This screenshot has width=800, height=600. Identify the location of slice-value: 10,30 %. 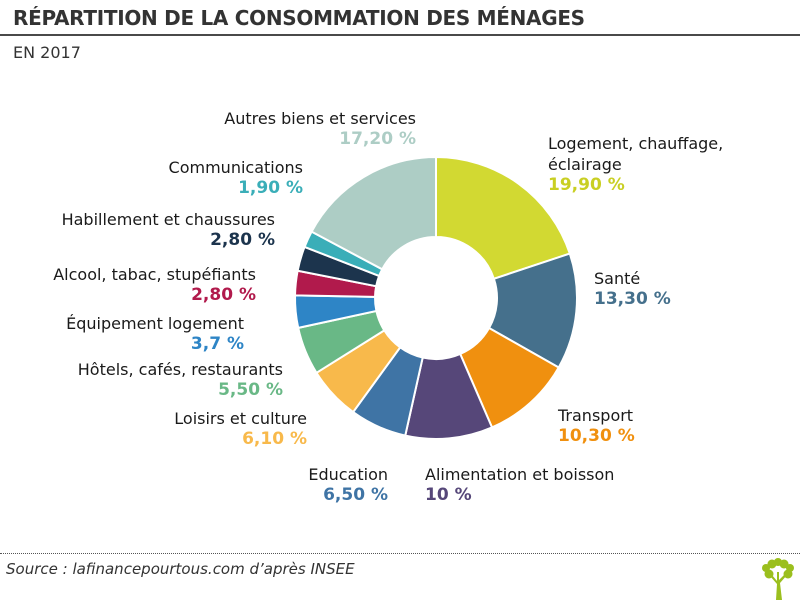
(596, 436).